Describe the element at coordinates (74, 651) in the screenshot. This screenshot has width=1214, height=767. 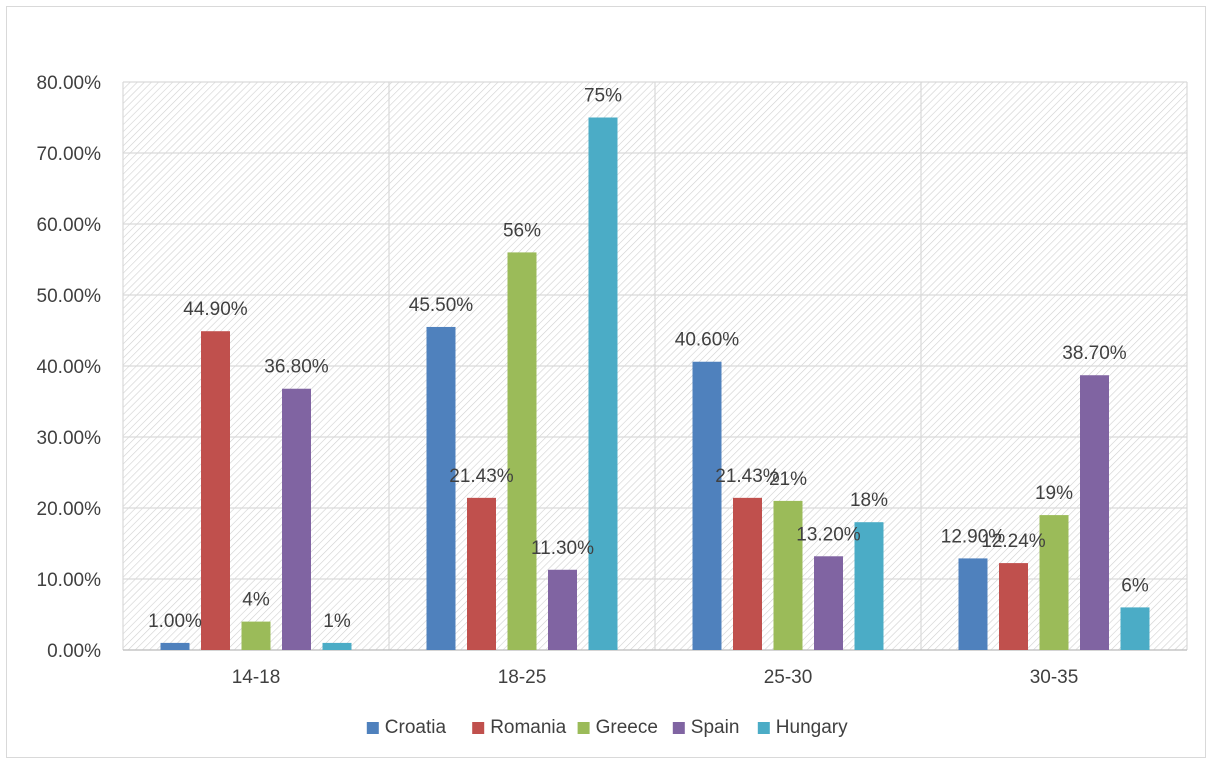
I see `y-tick-label: 0.00%` at that location.